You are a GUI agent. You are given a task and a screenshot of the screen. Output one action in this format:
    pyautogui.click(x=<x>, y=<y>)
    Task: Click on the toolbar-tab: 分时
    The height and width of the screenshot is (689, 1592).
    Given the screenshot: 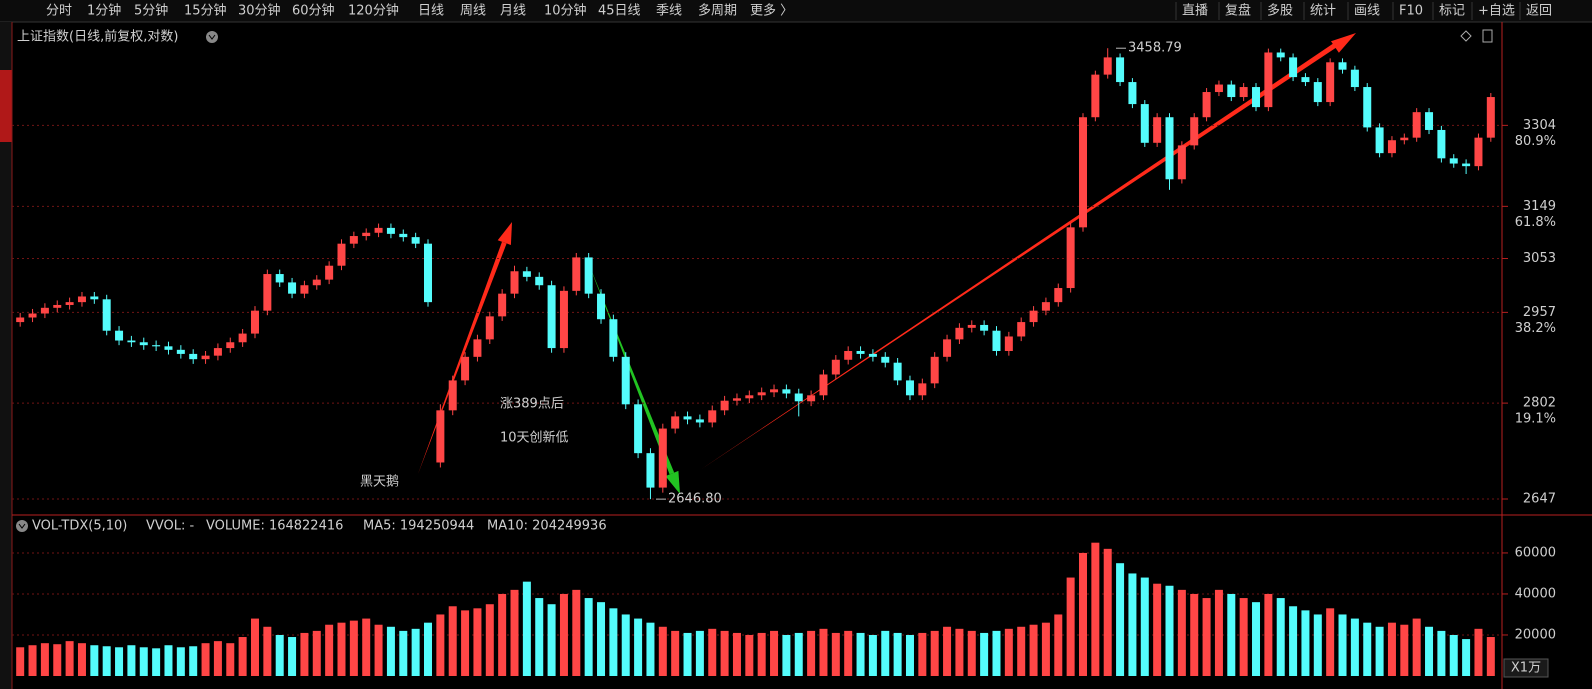 What is the action you would take?
    pyautogui.click(x=59, y=11)
    